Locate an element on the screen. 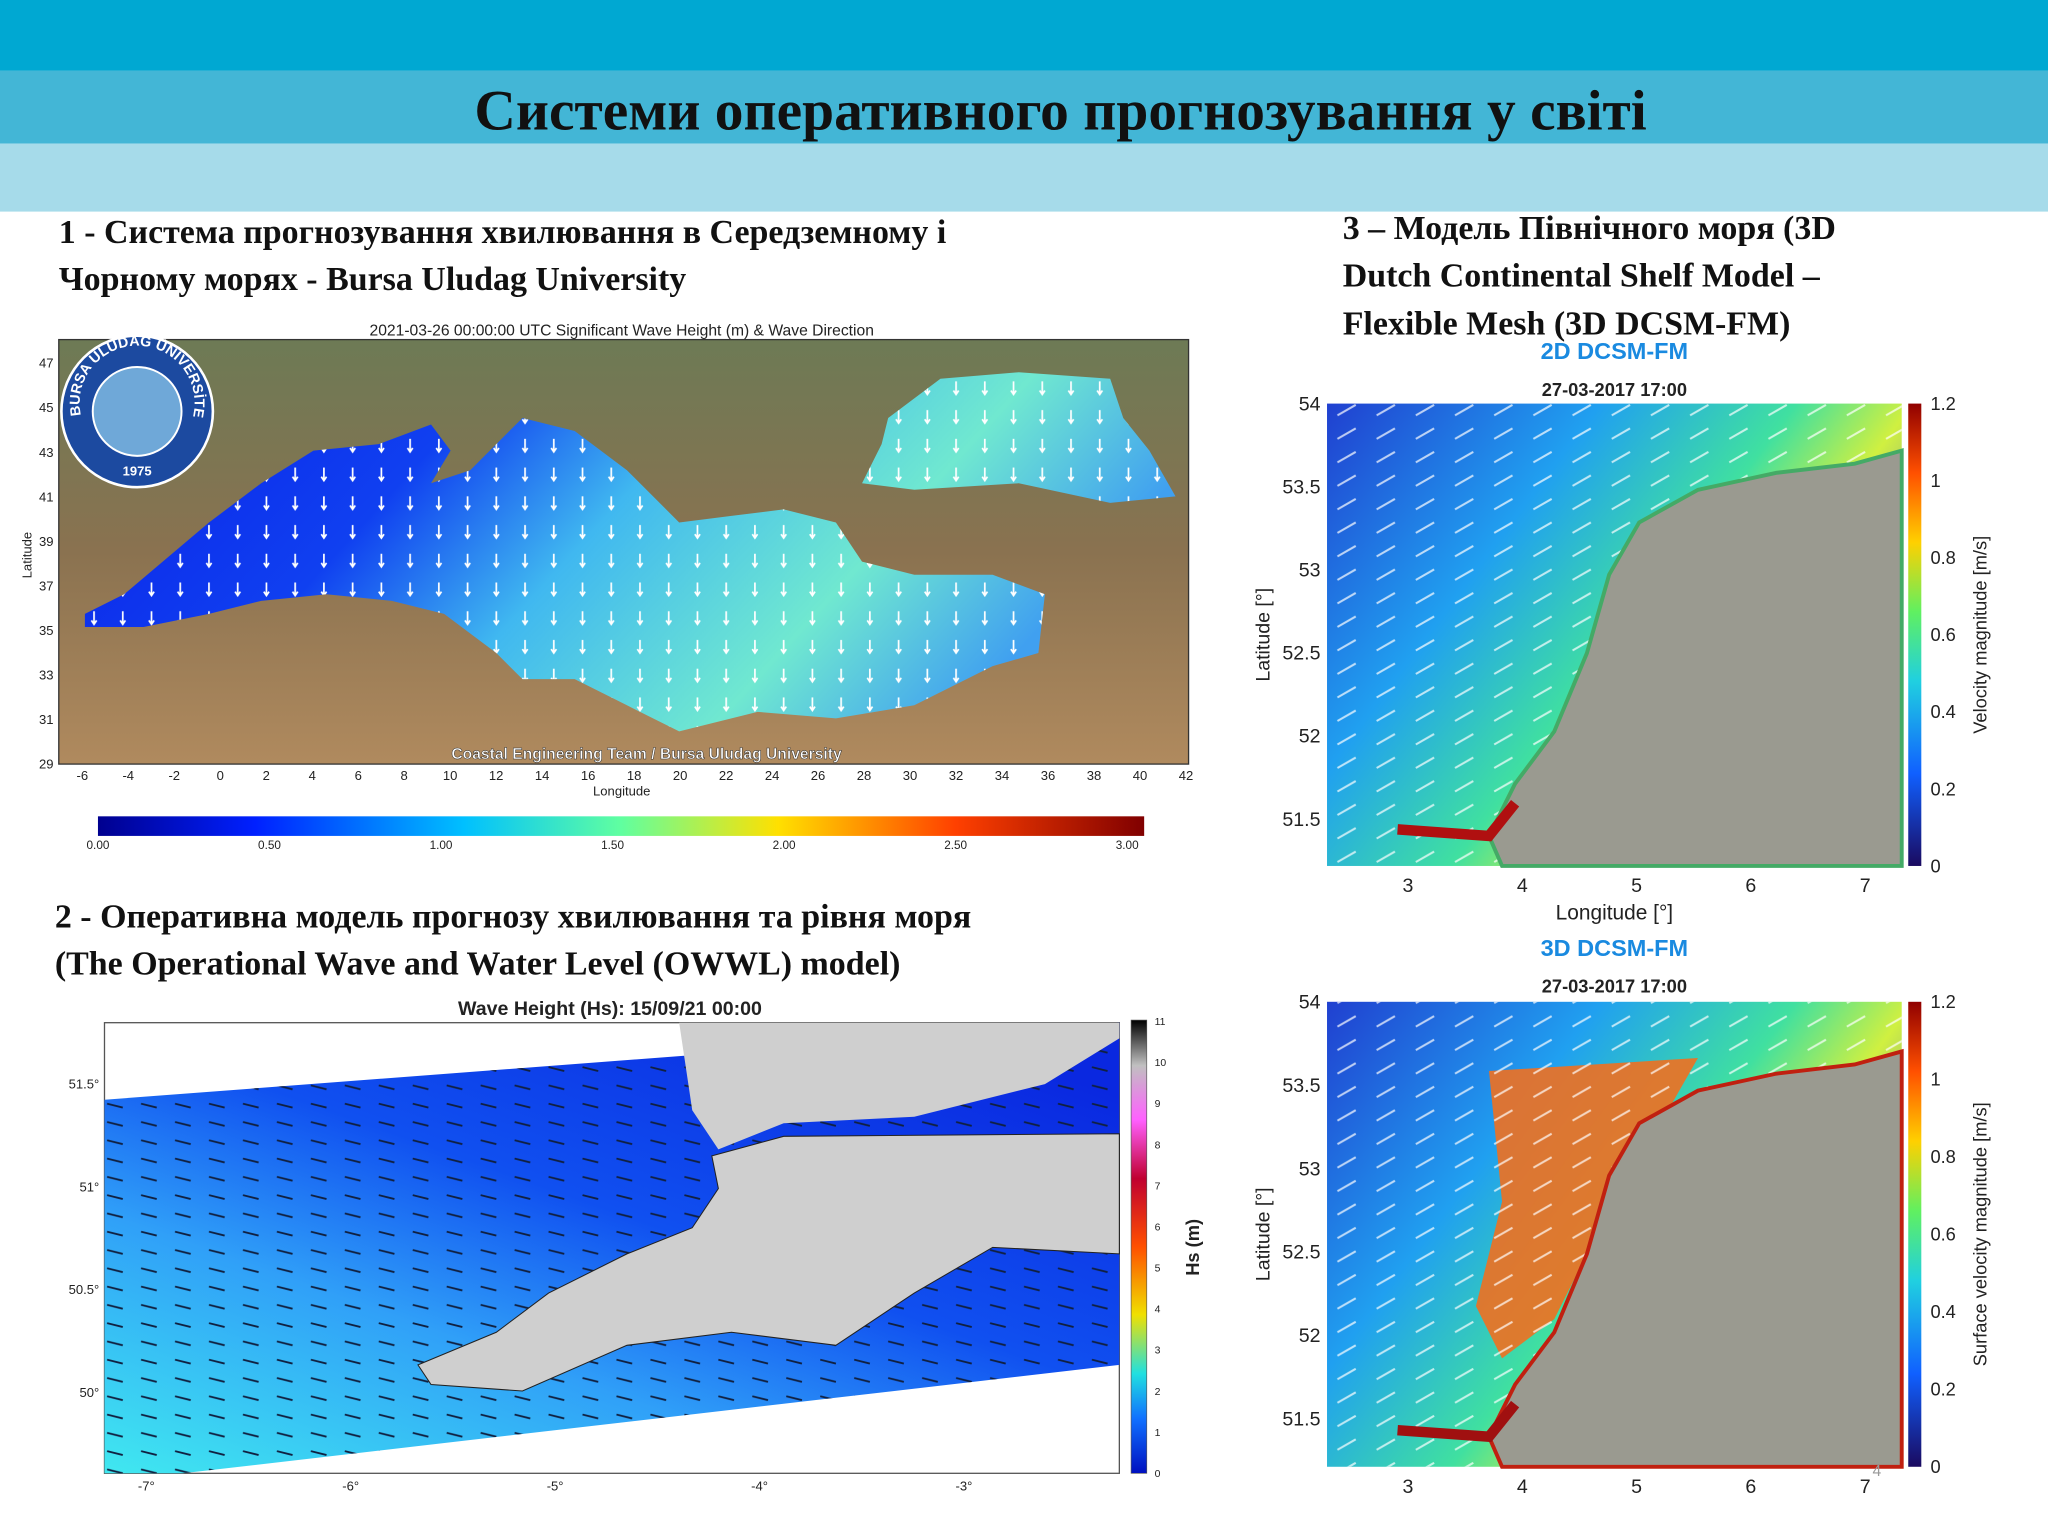 The image size is (2048, 1536). tick-label: 37 is located at coordinates (46, 585).